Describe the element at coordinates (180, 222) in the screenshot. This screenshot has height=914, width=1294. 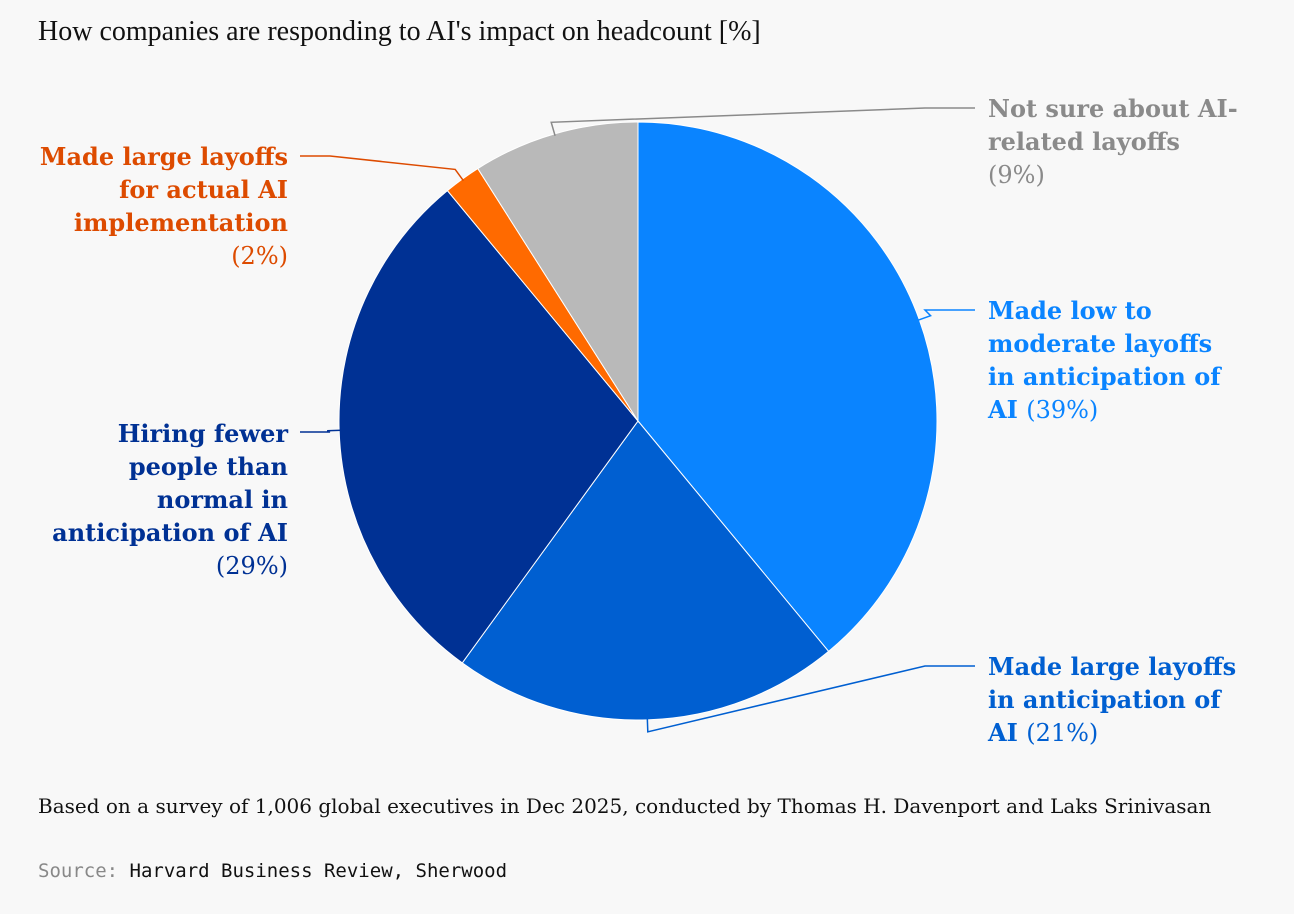
I see `label-line: implementation` at that location.